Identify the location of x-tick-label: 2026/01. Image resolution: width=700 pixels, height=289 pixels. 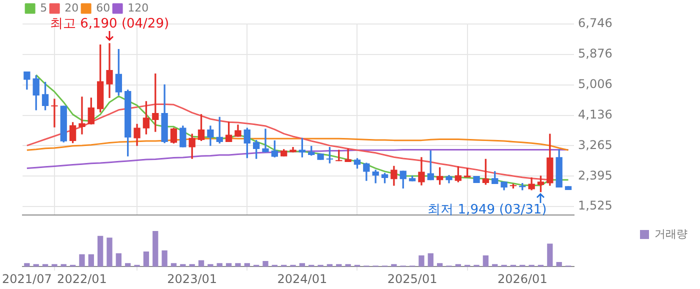
(522, 279).